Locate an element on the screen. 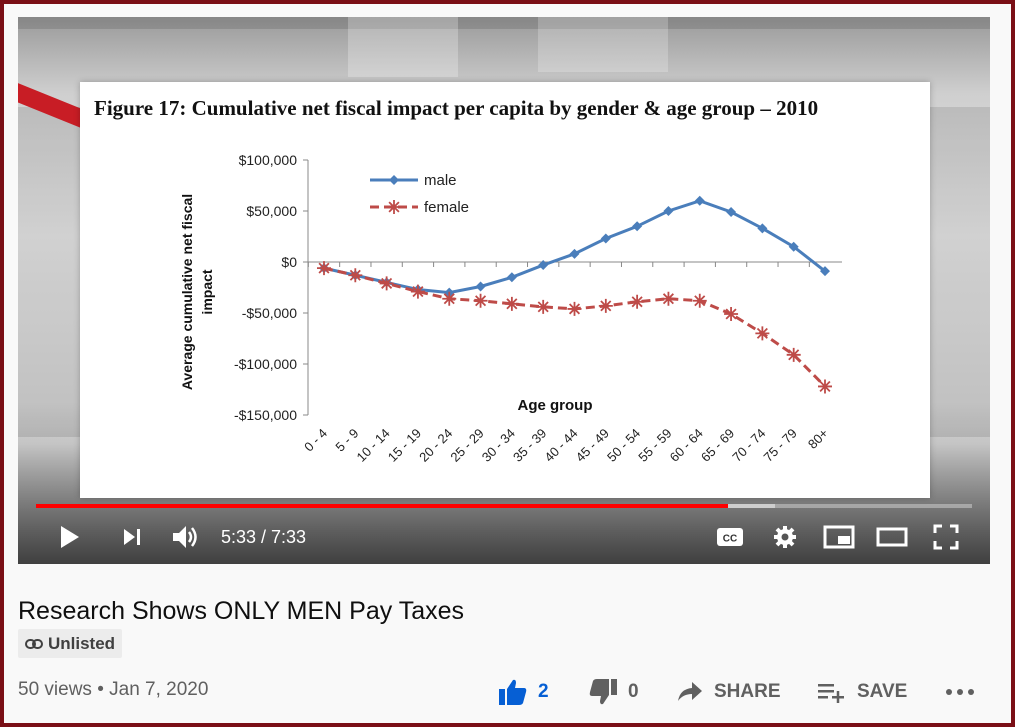 This screenshot has width=1015, height=727. y-tick-label: -$50,000 is located at coordinates (269, 313).